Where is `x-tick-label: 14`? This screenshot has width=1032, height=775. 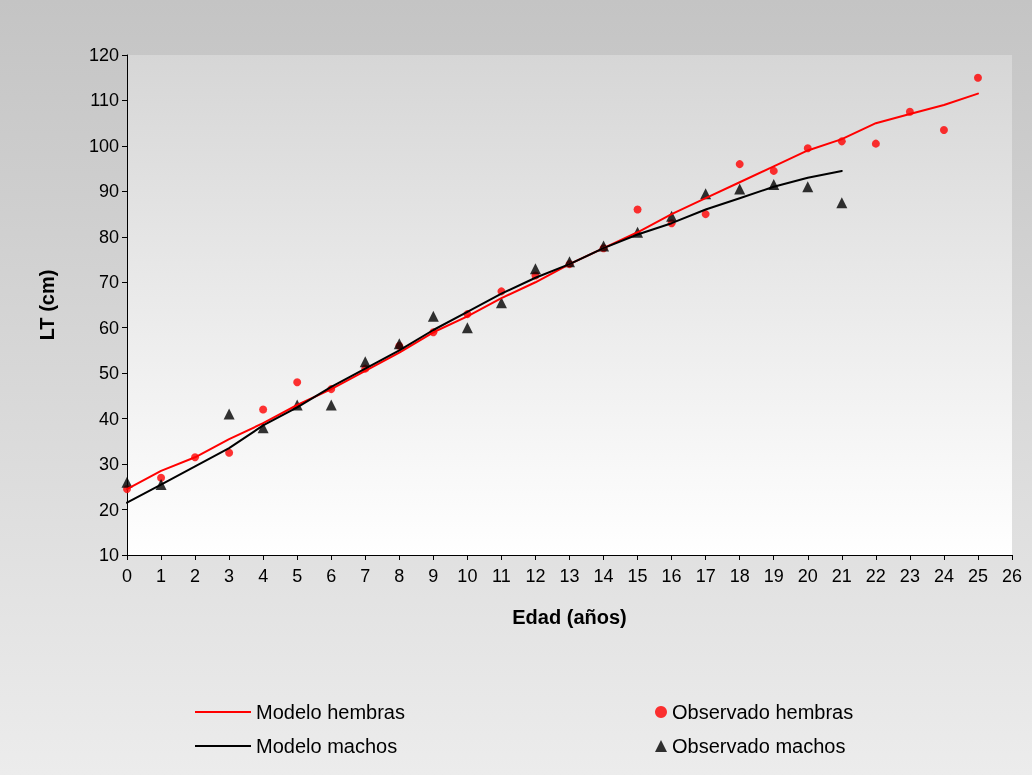 x-tick-label: 14 is located at coordinates (603, 576).